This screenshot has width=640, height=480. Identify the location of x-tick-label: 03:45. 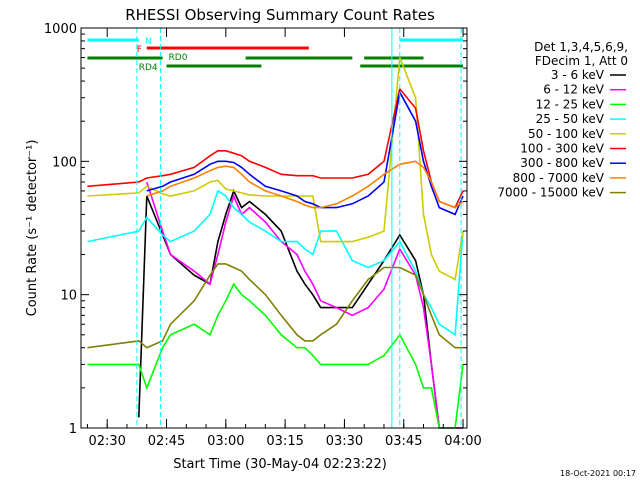
(403, 441).